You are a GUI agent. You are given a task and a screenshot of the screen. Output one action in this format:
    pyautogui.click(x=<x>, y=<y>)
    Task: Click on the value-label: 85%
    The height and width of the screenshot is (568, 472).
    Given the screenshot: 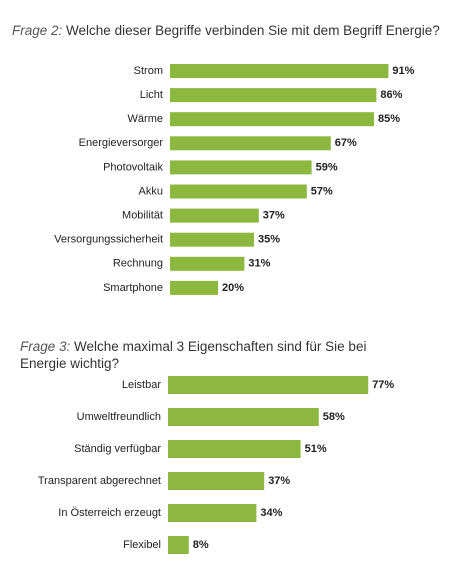 What is the action you would take?
    pyautogui.click(x=389, y=119)
    